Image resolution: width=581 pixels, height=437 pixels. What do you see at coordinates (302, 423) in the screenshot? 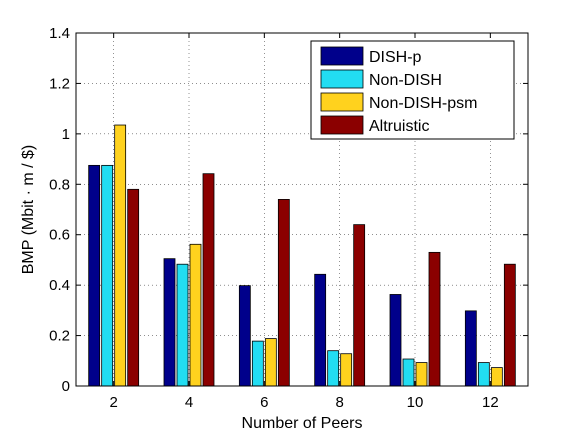
I see `x-axis-label: Number of Peers` at bounding box center [302, 423].